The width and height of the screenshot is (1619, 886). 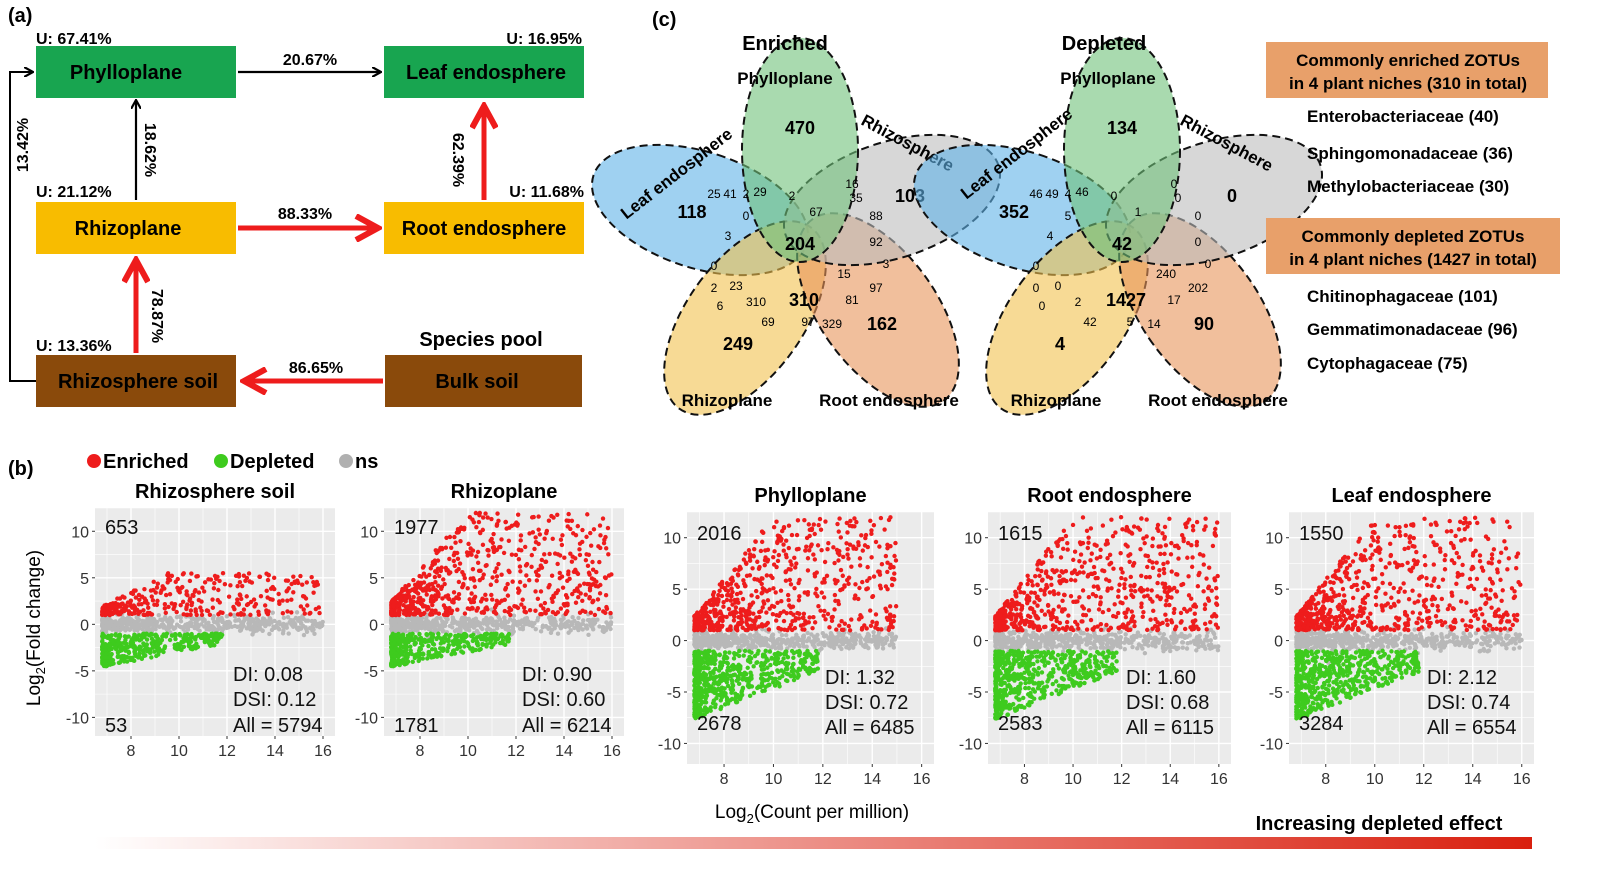 What do you see at coordinates (563, 700) in the screenshot?
I see `dsi-label: DSI: 0.60` at bounding box center [563, 700].